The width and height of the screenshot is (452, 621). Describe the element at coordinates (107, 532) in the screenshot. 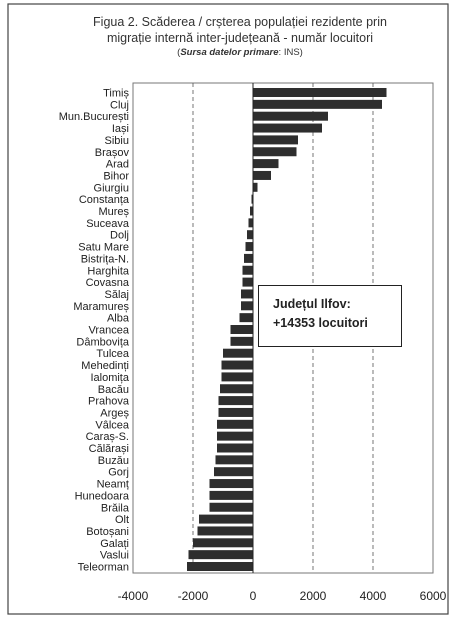

I see `category-label: Botoșani` at that location.